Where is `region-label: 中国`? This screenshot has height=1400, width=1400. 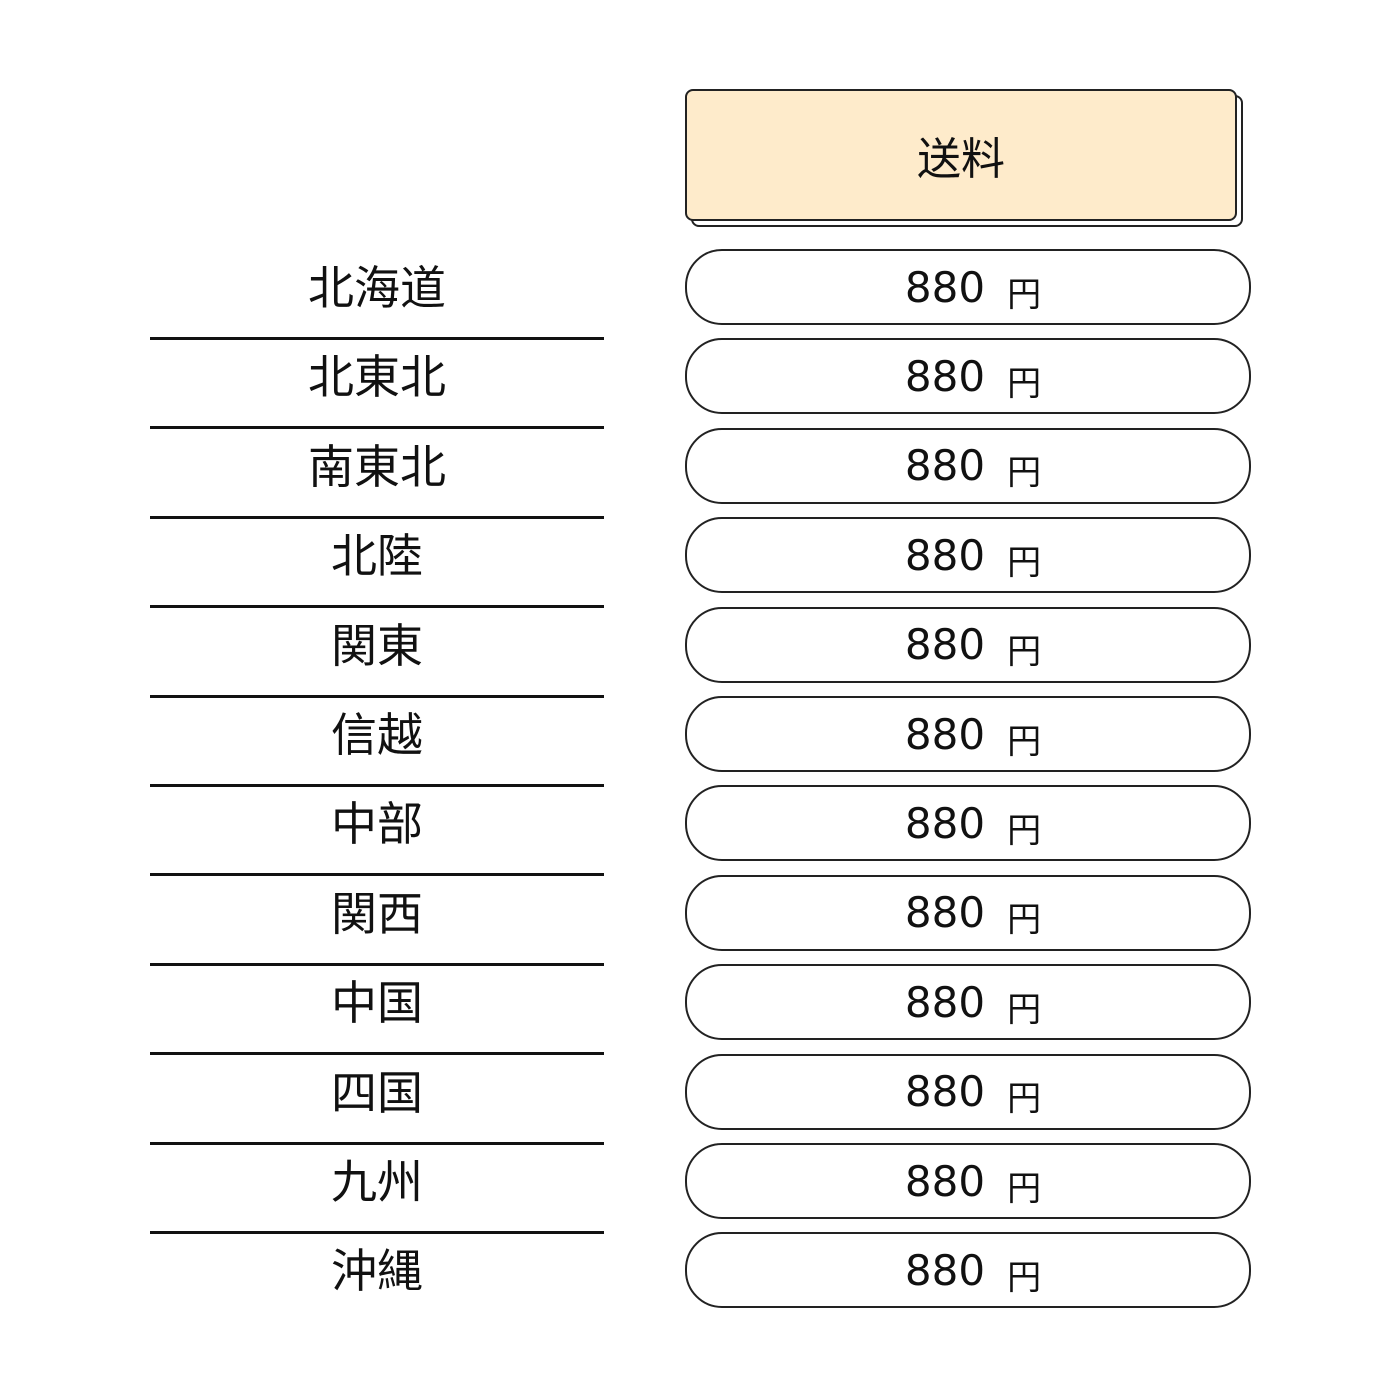 region-label: 中国 is located at coordinates (377, 1003).